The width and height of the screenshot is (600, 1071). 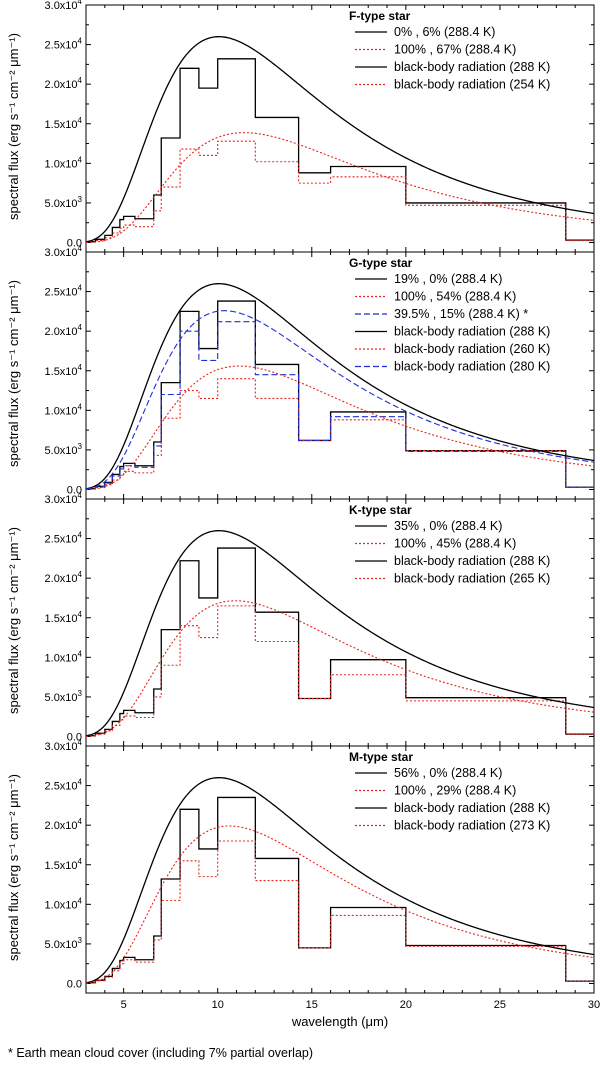 What do you see at coordinates (455, 791) in the screenshot?
I see `legend-label: 100% , 29% (288.4 K)` at bounding box center [455, 791].